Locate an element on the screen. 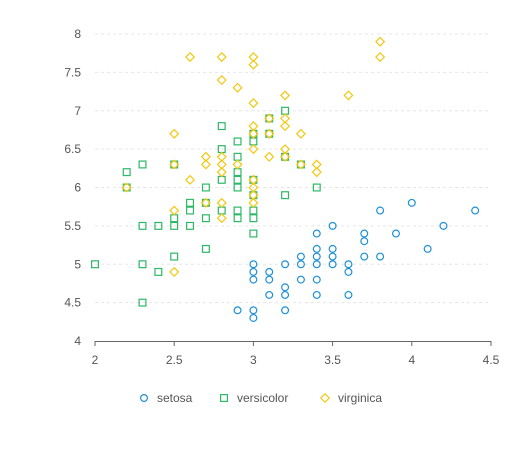 This screenshot has width=526, height=453. y-tick-label: 7.5 is located at coordinates (72, 72).